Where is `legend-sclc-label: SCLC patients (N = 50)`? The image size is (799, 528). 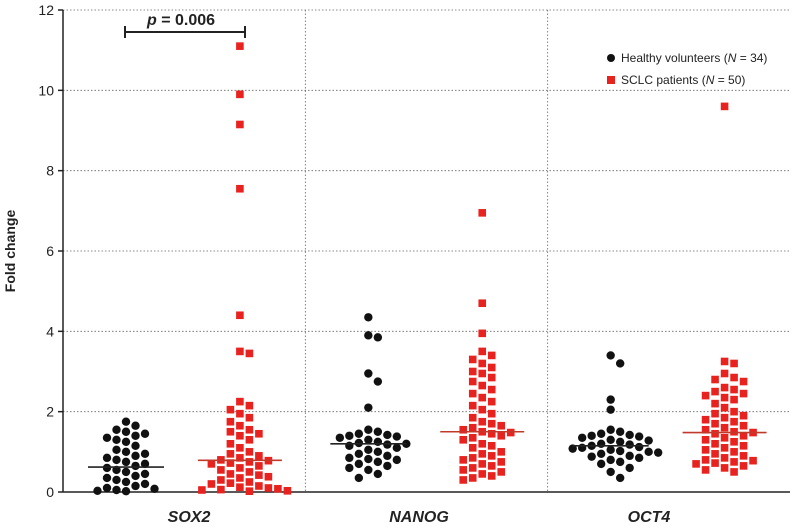
legend-sclc-label: SCLC patients (N = 50) is located at coordinates (683, 80).